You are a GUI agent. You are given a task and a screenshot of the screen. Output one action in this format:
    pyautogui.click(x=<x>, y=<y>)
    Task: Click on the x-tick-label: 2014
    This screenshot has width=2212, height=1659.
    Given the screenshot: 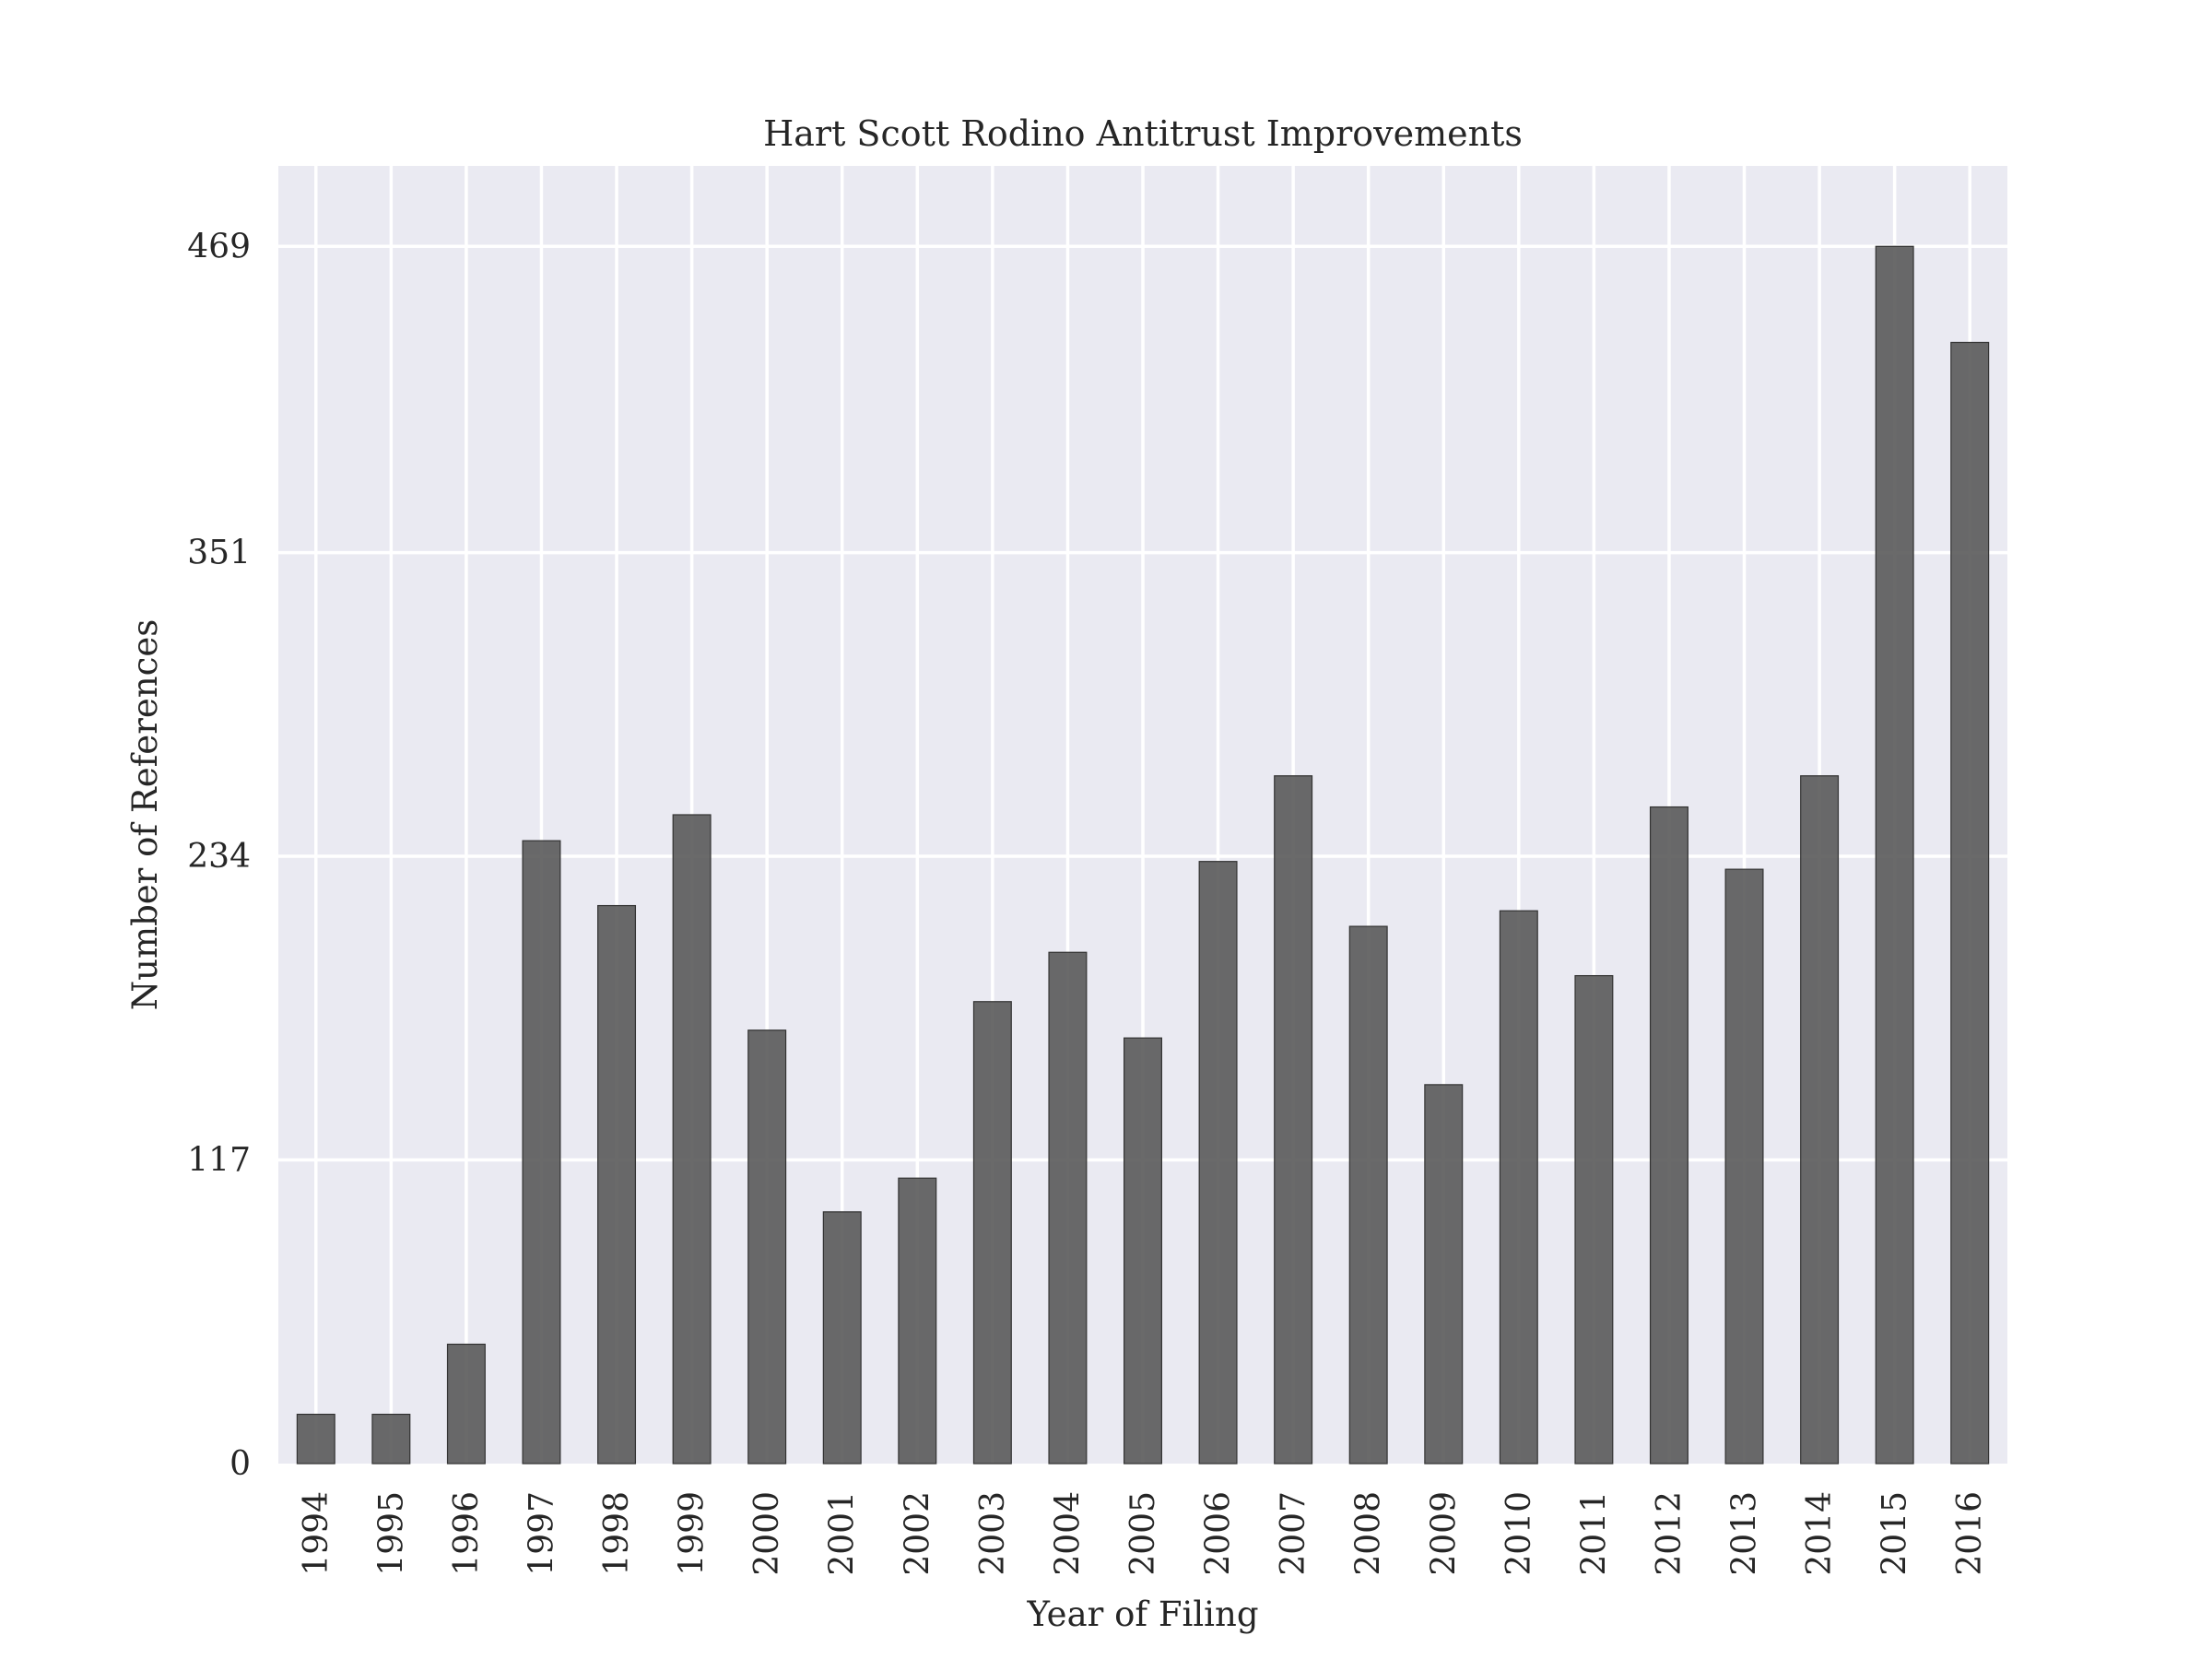 What is the action you would take?
    pyautogui.click(x=1820, y=1533)
    